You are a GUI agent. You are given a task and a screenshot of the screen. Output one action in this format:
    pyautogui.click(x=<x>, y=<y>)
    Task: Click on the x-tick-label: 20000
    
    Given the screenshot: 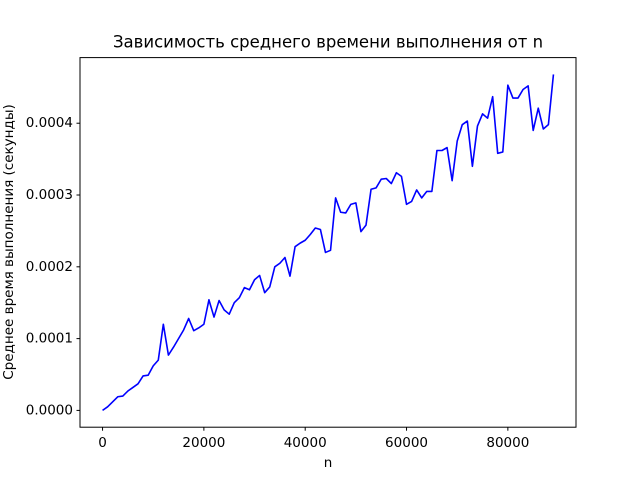 What is the action you would take?
    pyautogui.click(x=203, y=443)
    